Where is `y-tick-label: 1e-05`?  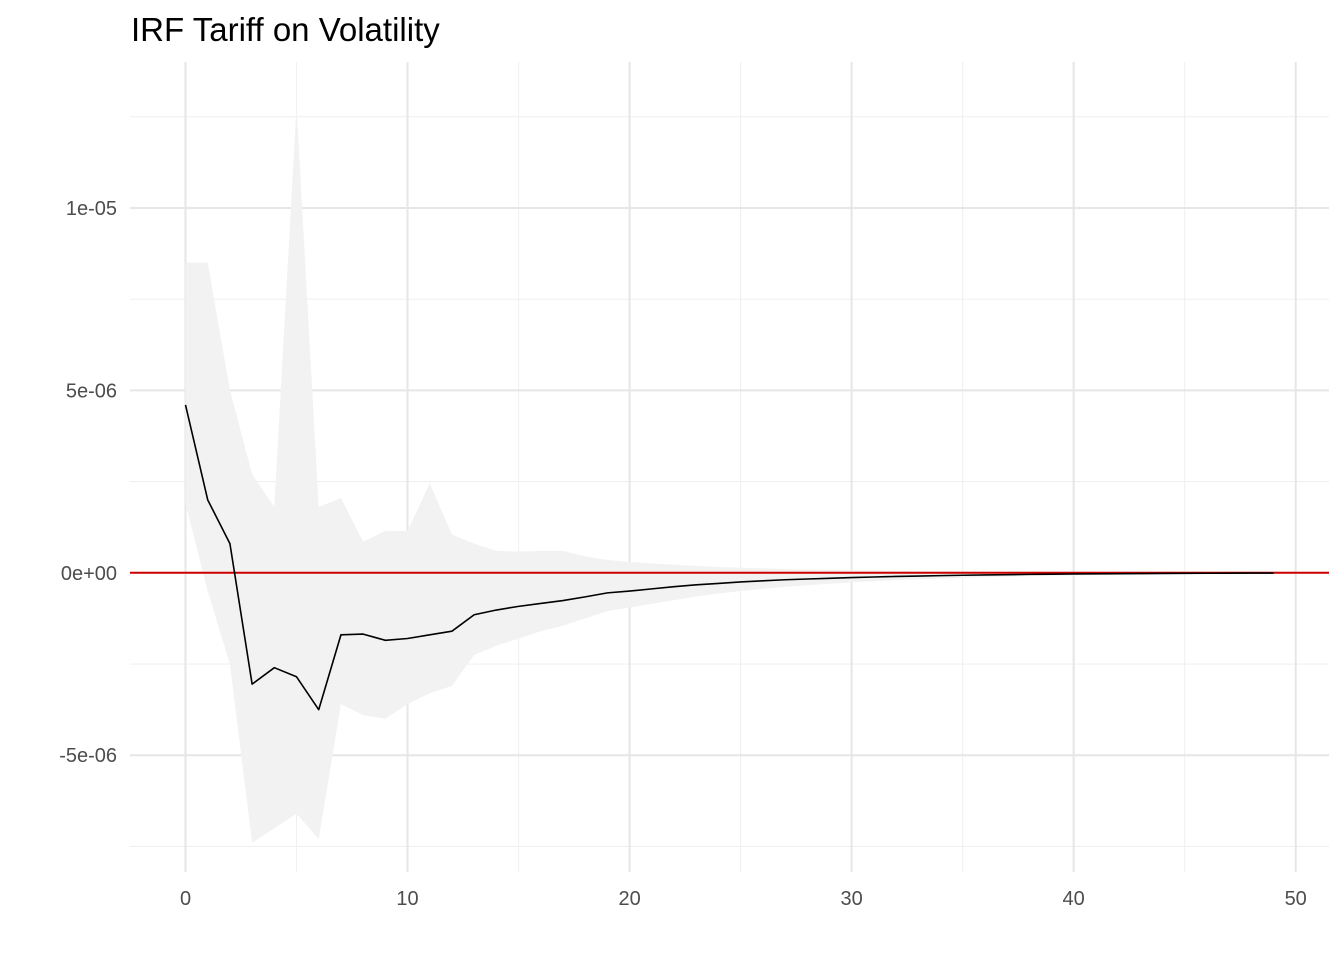 y-tick-label: 1e-05 is located at coordinates (91, 209).